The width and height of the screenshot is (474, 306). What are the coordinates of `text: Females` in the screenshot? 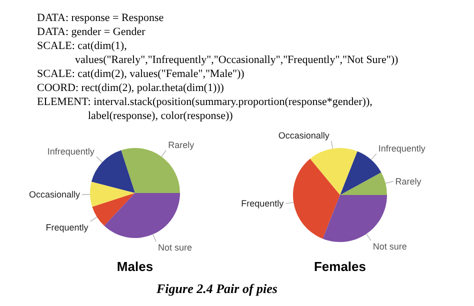 It's located at (340, 266).